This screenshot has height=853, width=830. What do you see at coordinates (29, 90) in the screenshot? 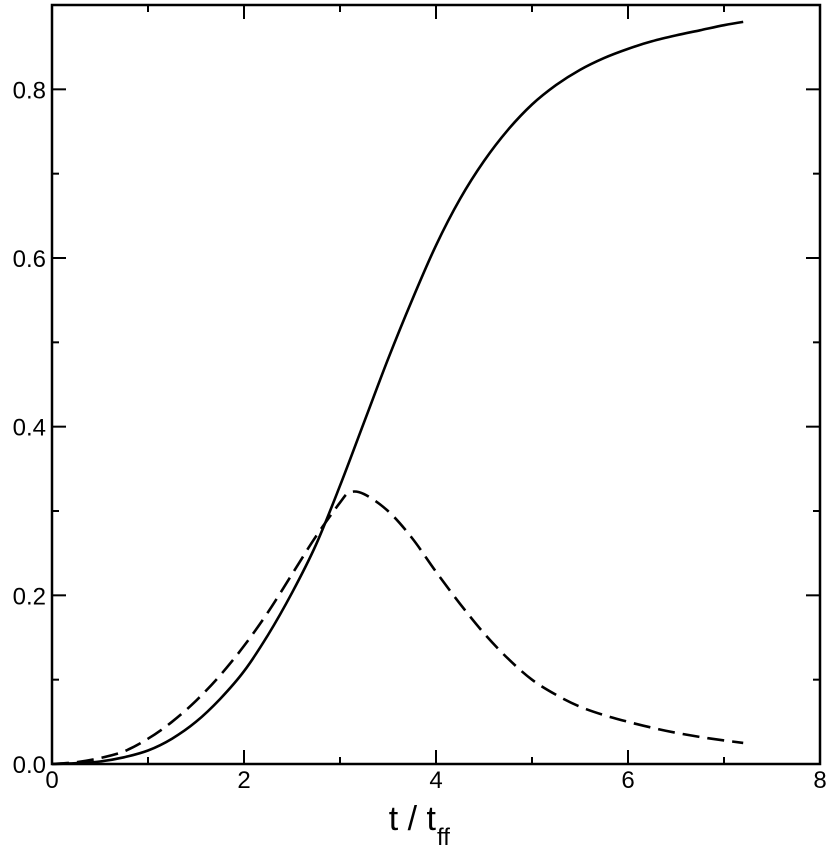
I see `y-tick-label: 0.8` at bounding box center [29, 90].